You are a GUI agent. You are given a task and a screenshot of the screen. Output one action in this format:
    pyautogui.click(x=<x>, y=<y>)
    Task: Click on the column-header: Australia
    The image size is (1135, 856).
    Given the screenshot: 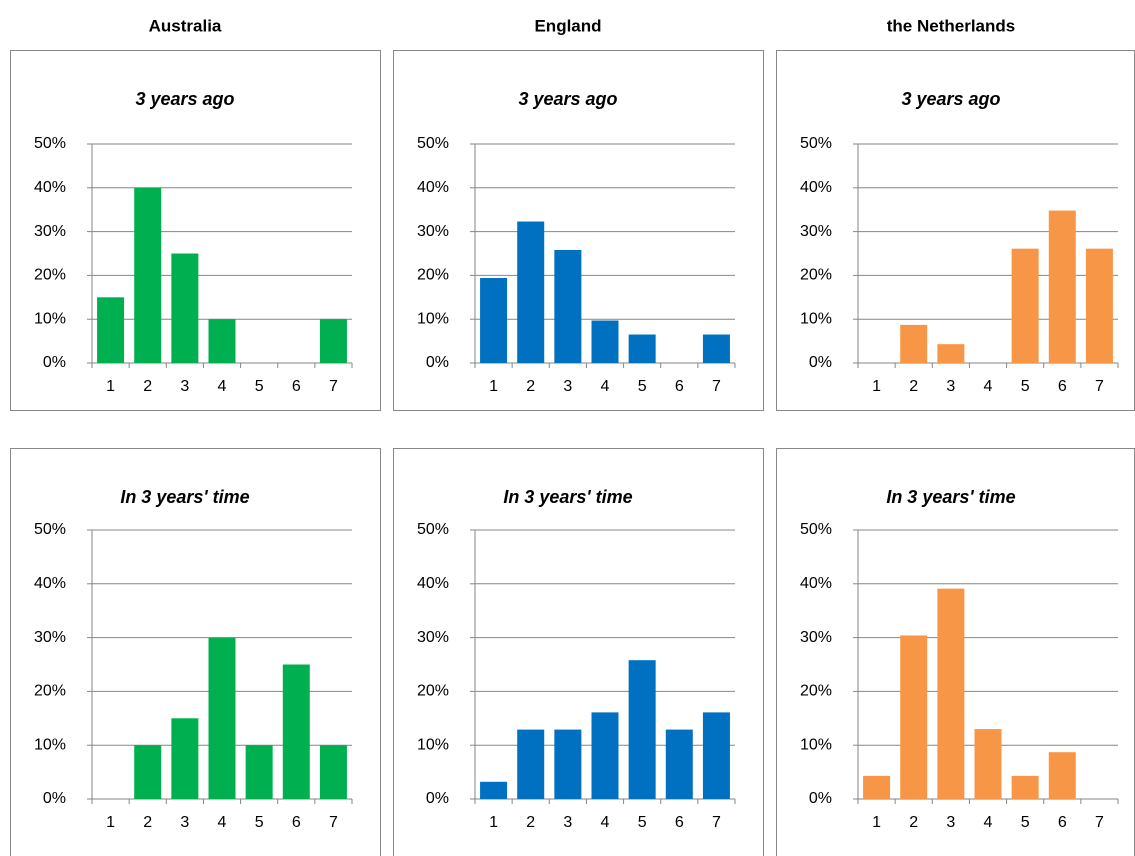 What is the action you would take?
    pyautogui.click(x=185, y=25)
    